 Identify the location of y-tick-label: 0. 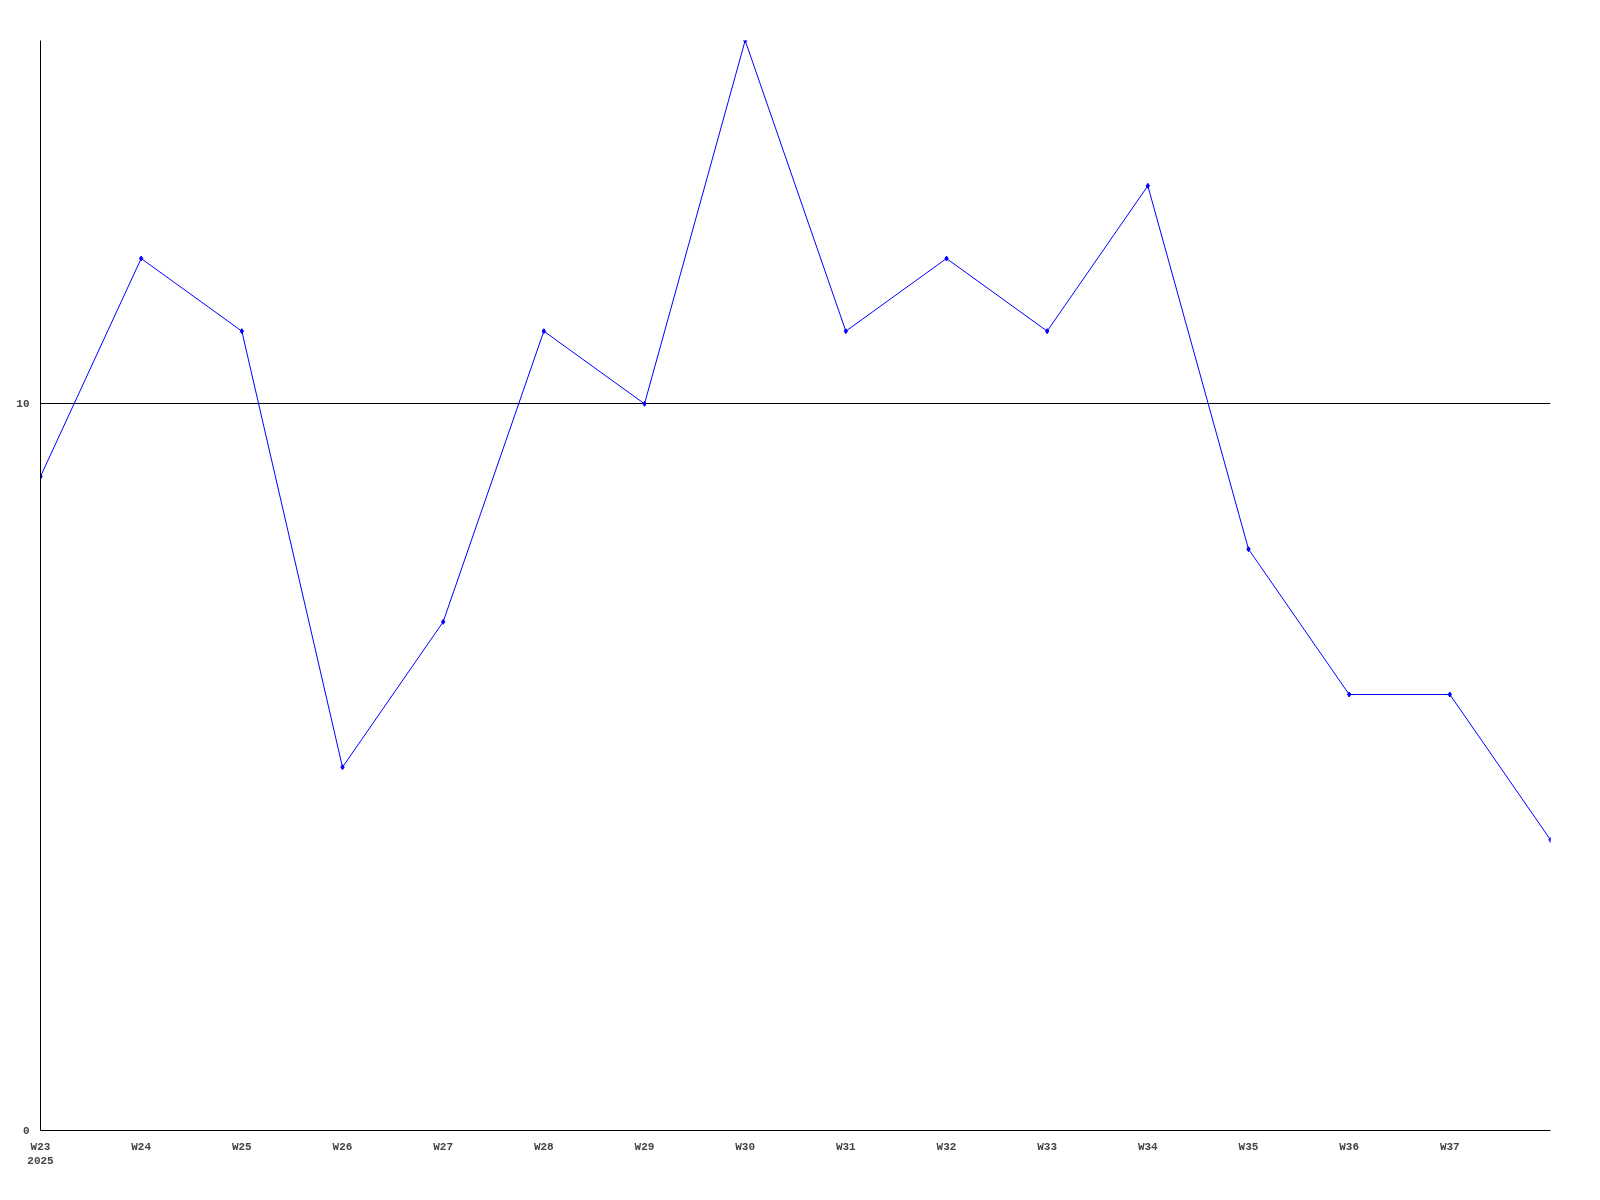
(26, 1131).